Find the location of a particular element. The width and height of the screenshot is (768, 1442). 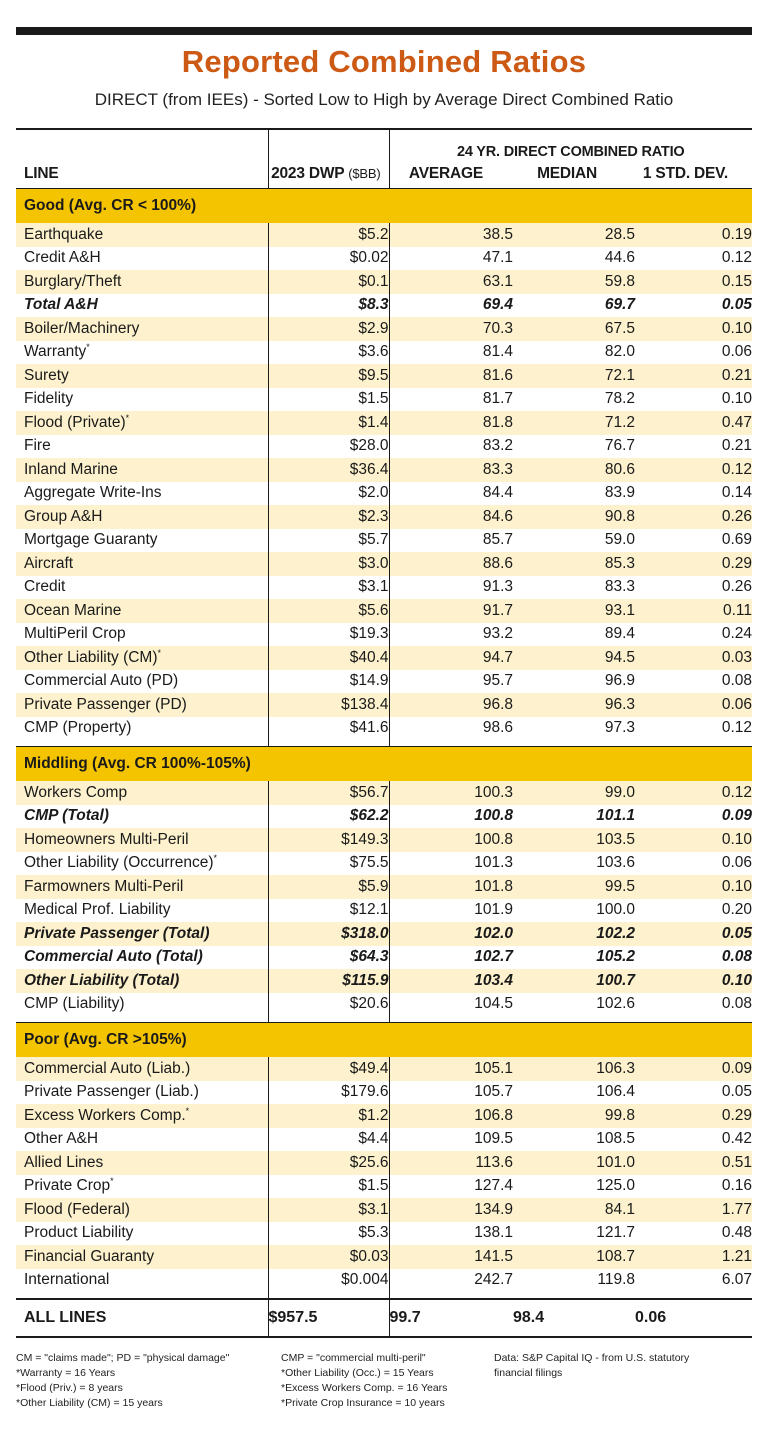

dwp-value: $56.7 is located at coordinates (329, 793).